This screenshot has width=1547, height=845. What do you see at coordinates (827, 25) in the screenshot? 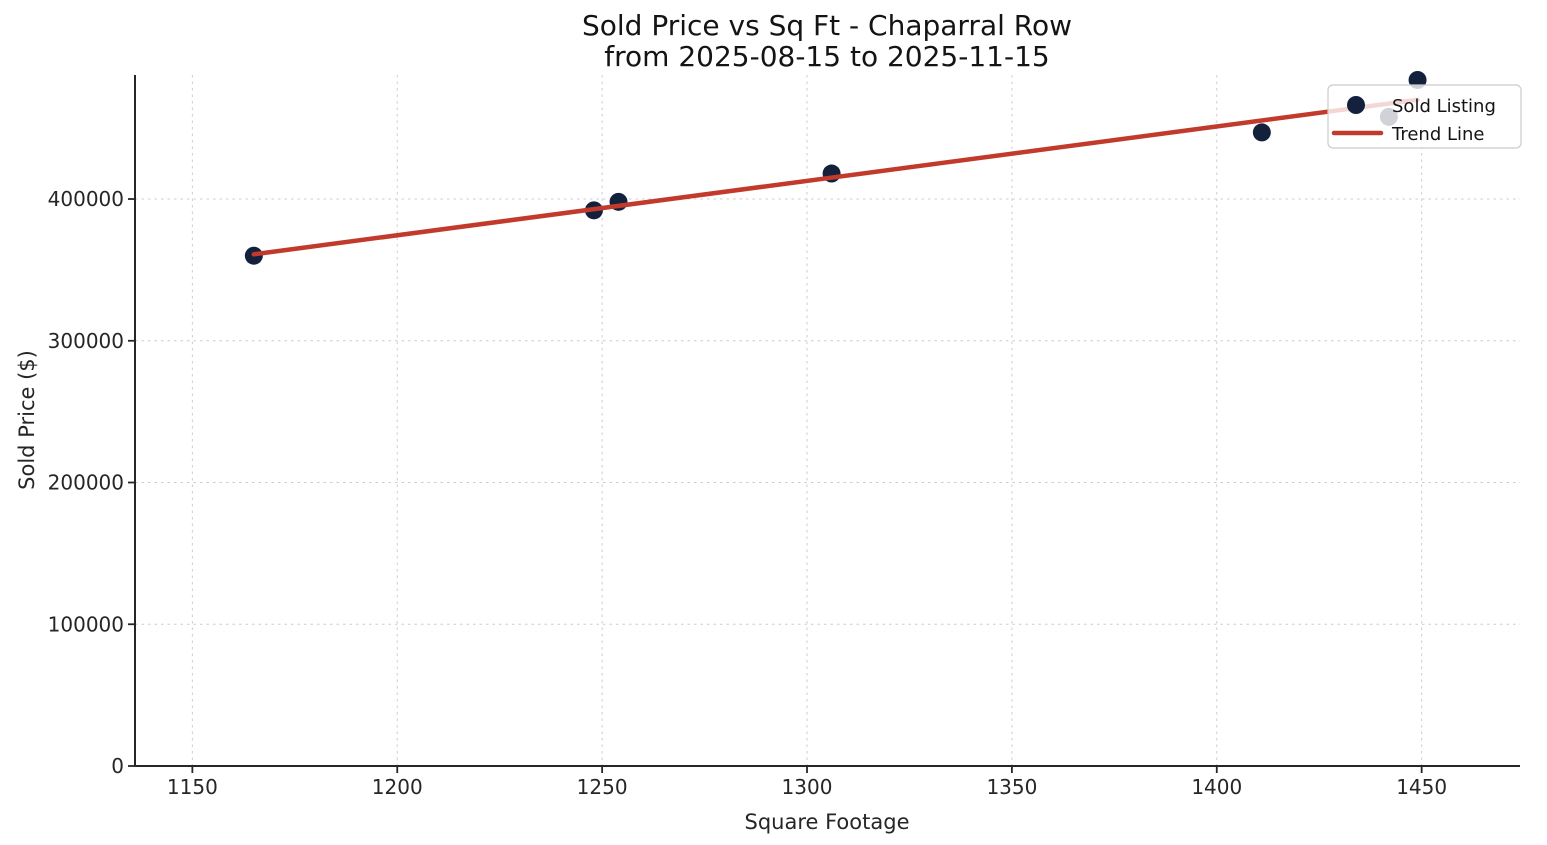
I see `chart-title-line1: Sold Price vs Sq Ft - Chaparral Row` at bounding box center [827, 25].